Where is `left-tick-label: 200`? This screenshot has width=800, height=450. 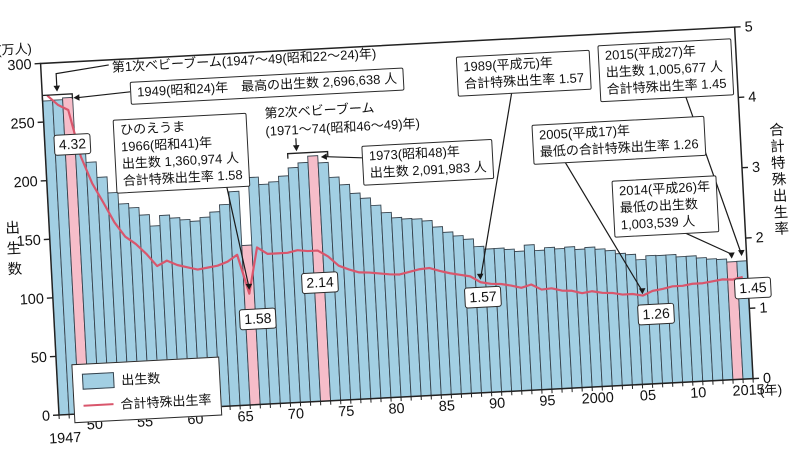
left-tick-label: 200 is located at coordinates (25, 182).